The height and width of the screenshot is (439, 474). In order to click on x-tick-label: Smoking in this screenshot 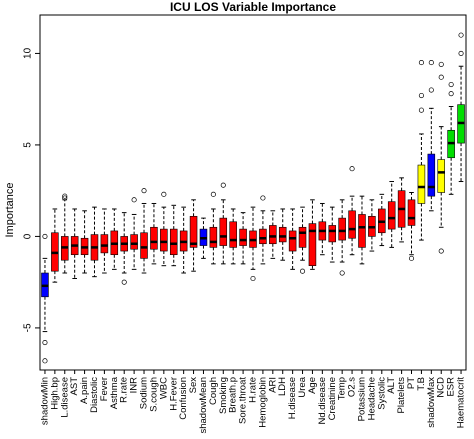, I will do `click(223, 395)`.